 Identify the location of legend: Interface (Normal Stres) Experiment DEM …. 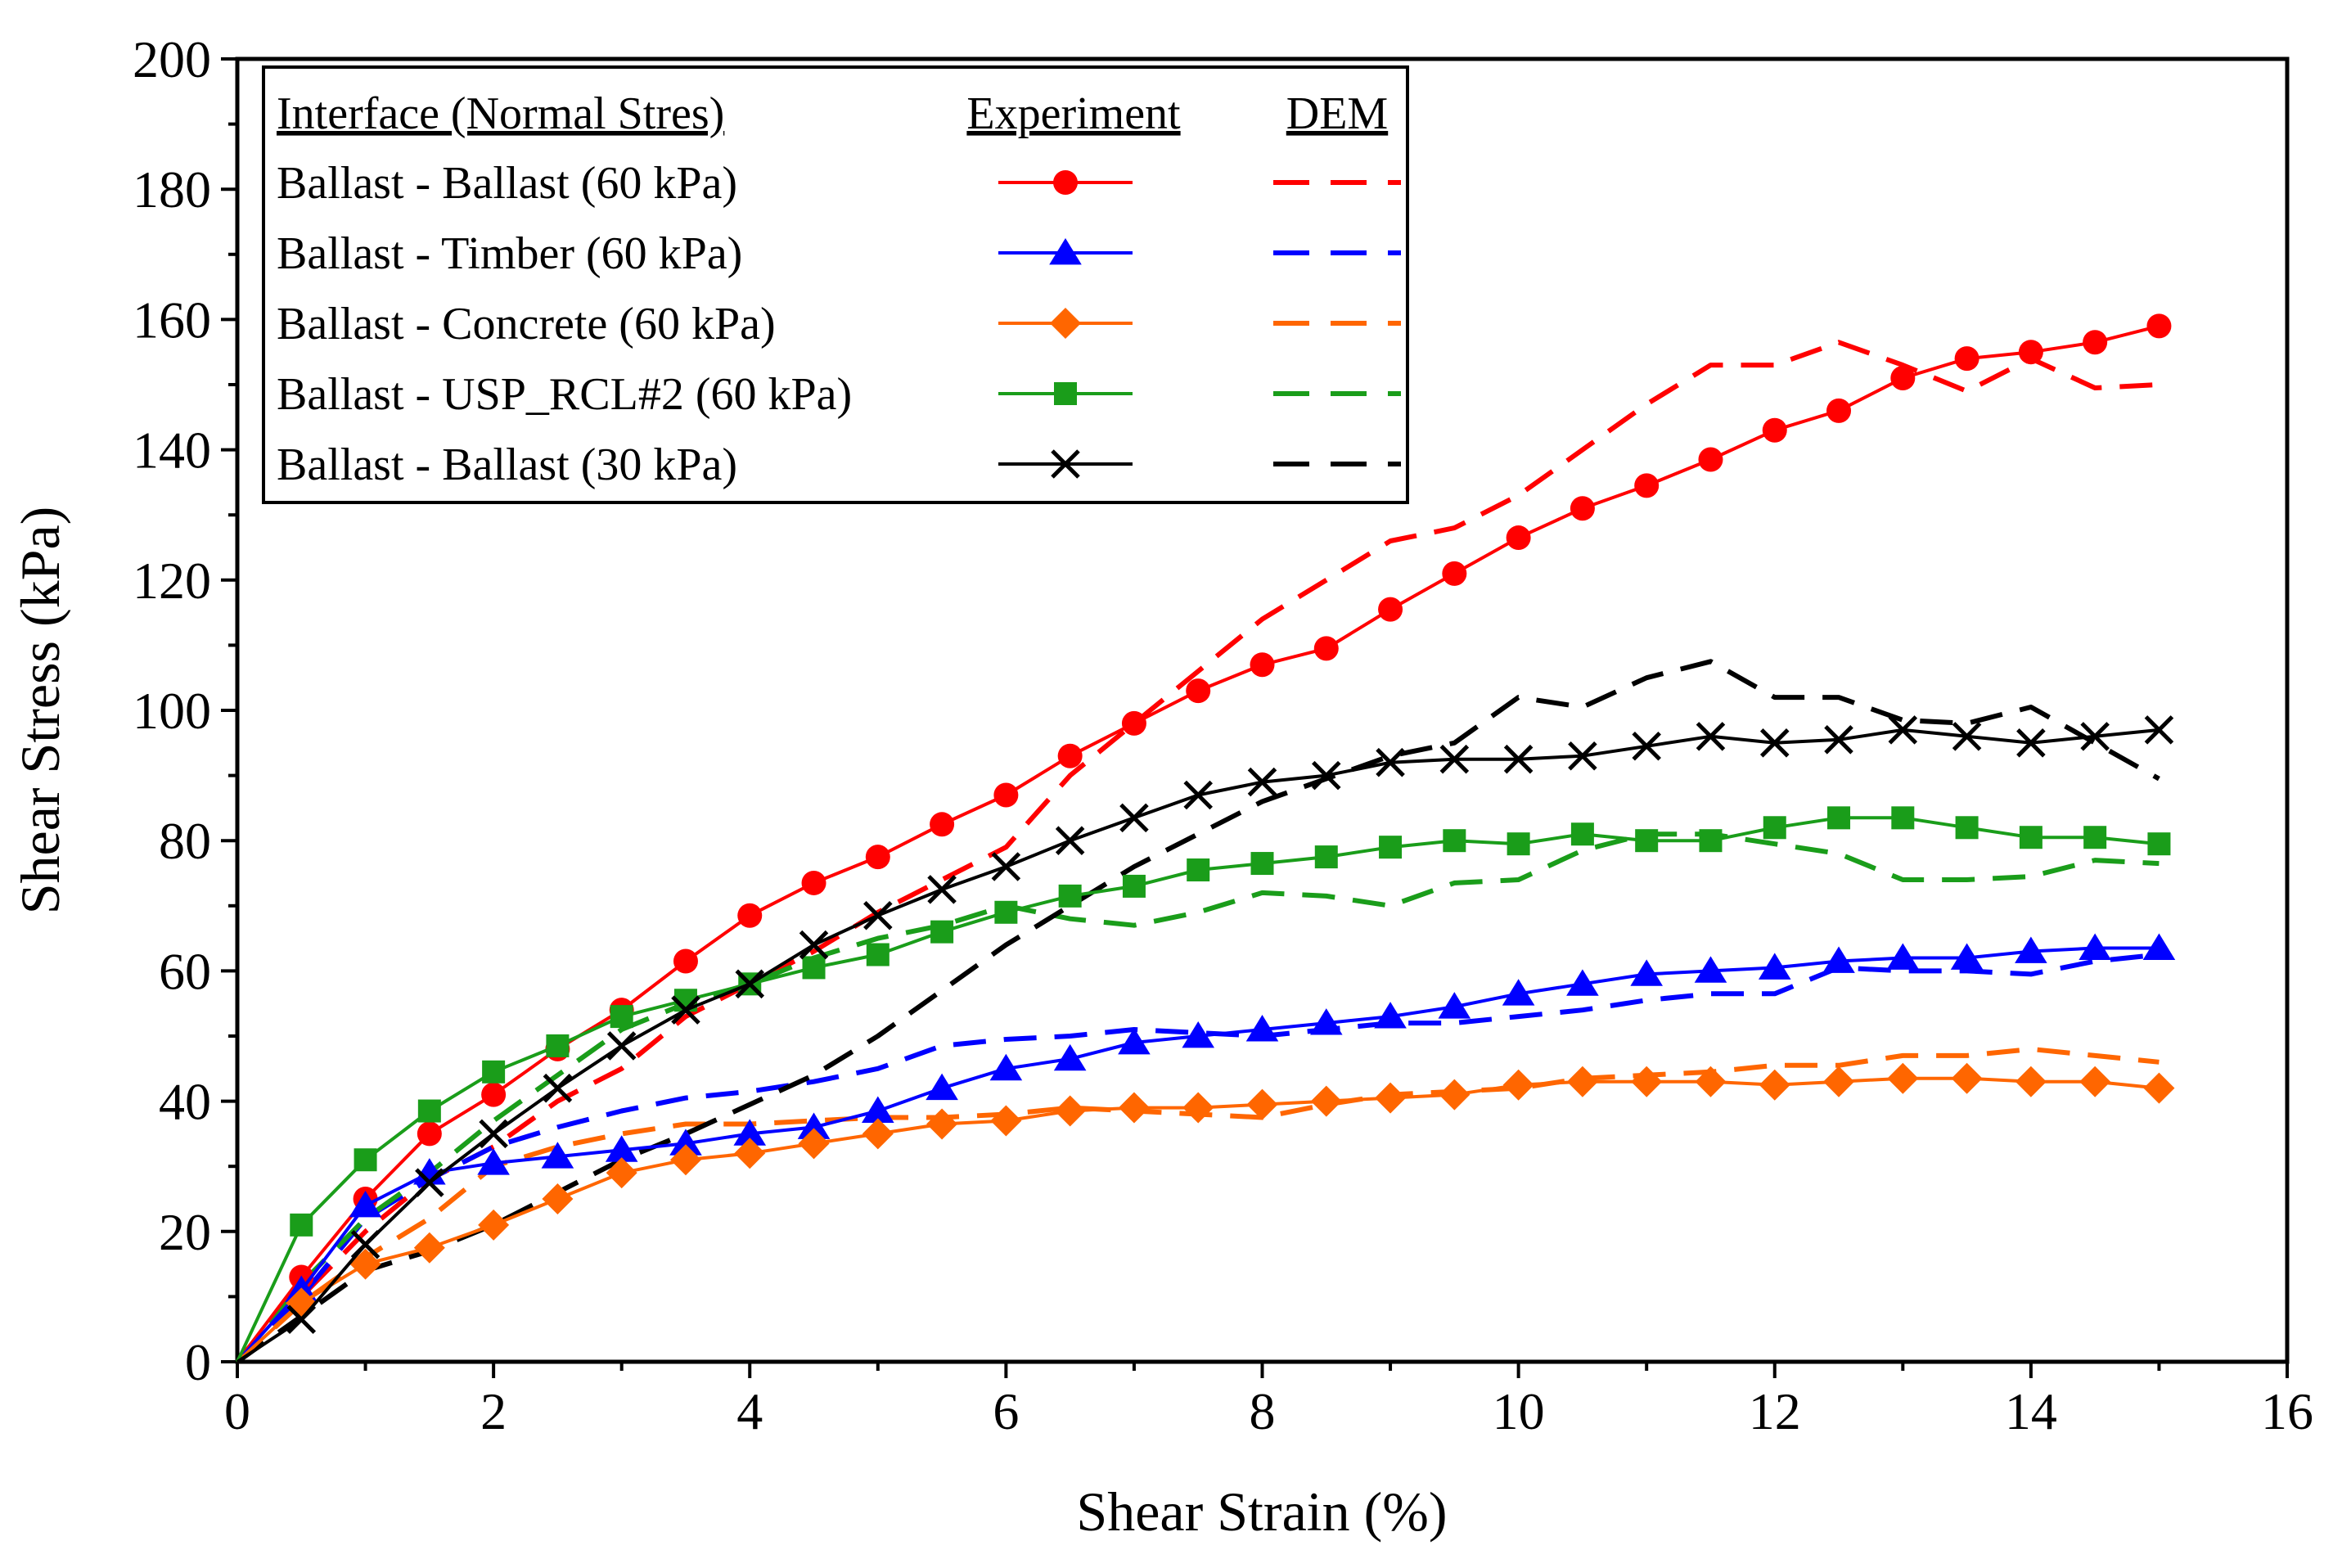
(835, 284).